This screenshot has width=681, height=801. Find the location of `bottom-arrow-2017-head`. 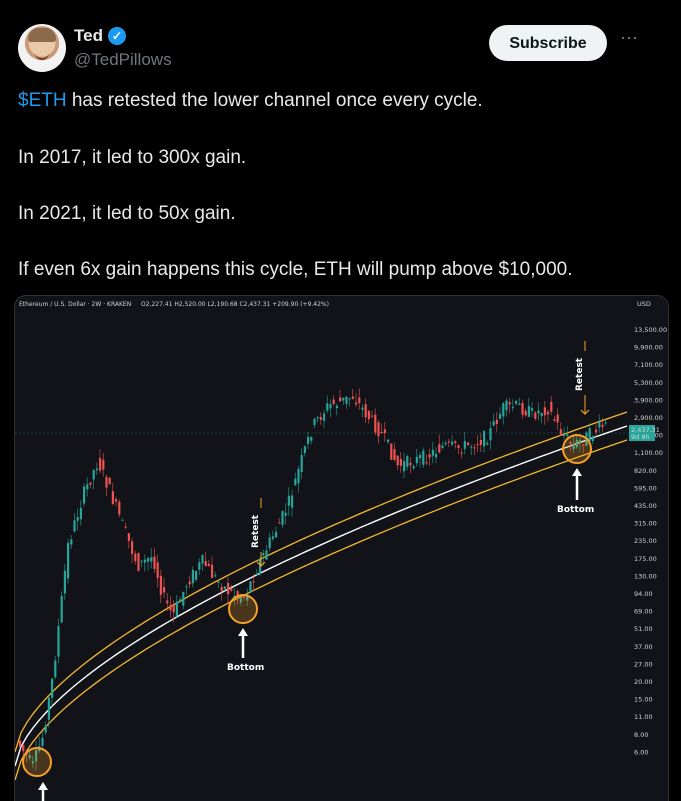

bottom-arrow-2017-head is located at coordinates (43, 786).